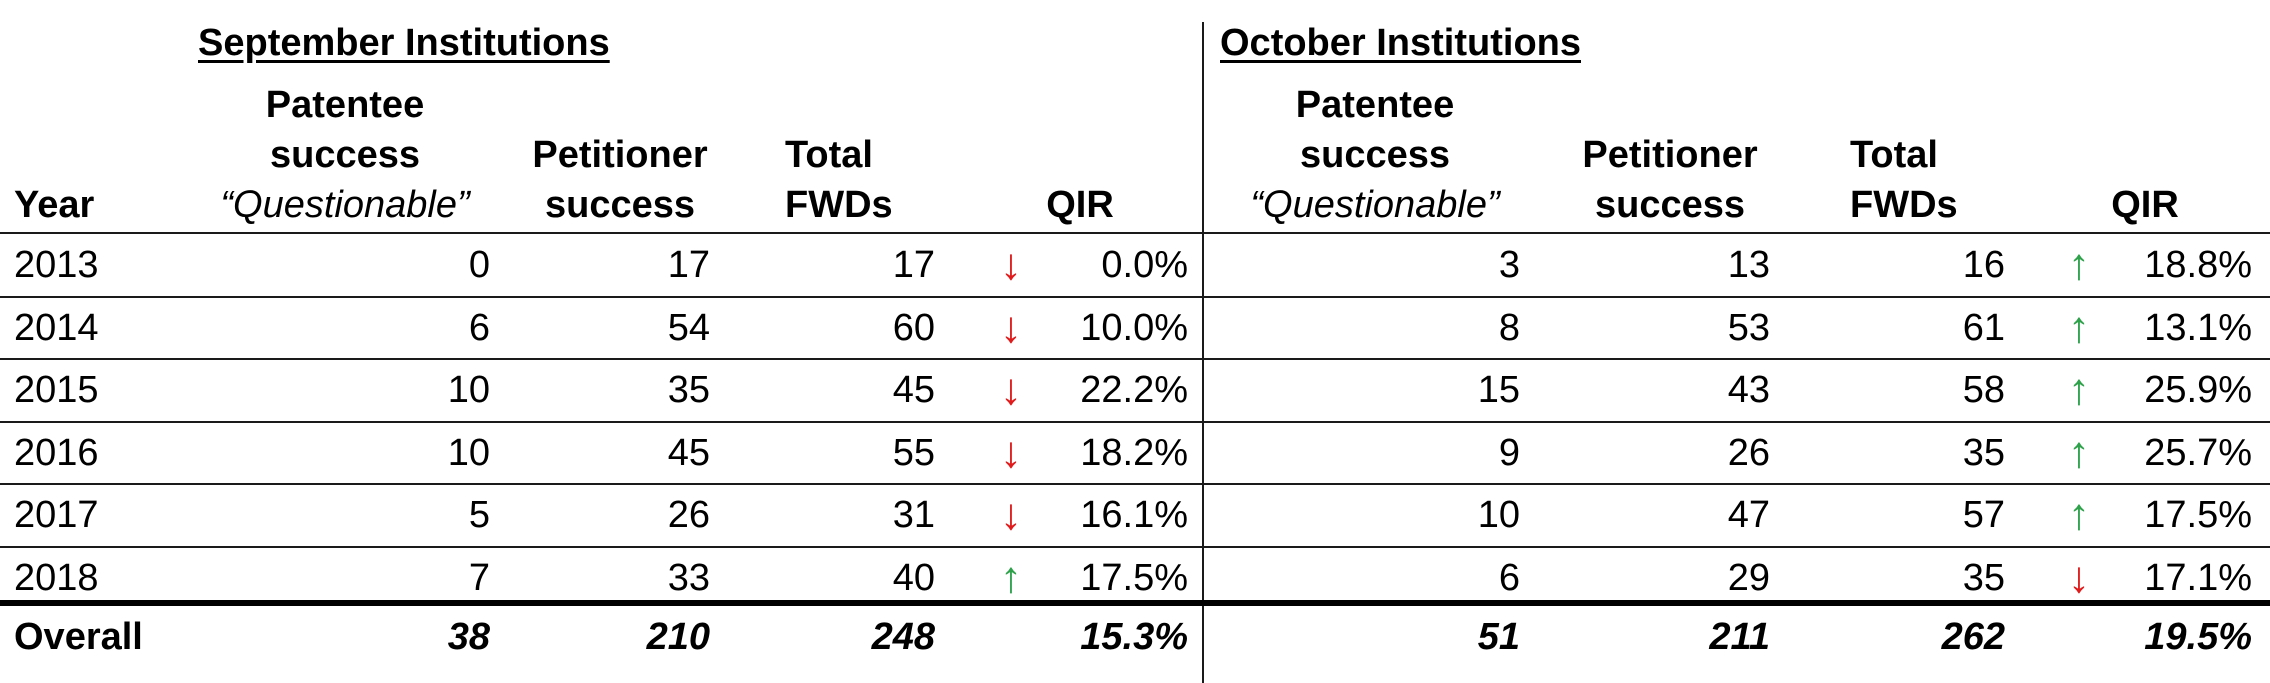 This screenshot has height=683, width=2270. I want to click on sep-petitioner: 45, so click(615, 453).